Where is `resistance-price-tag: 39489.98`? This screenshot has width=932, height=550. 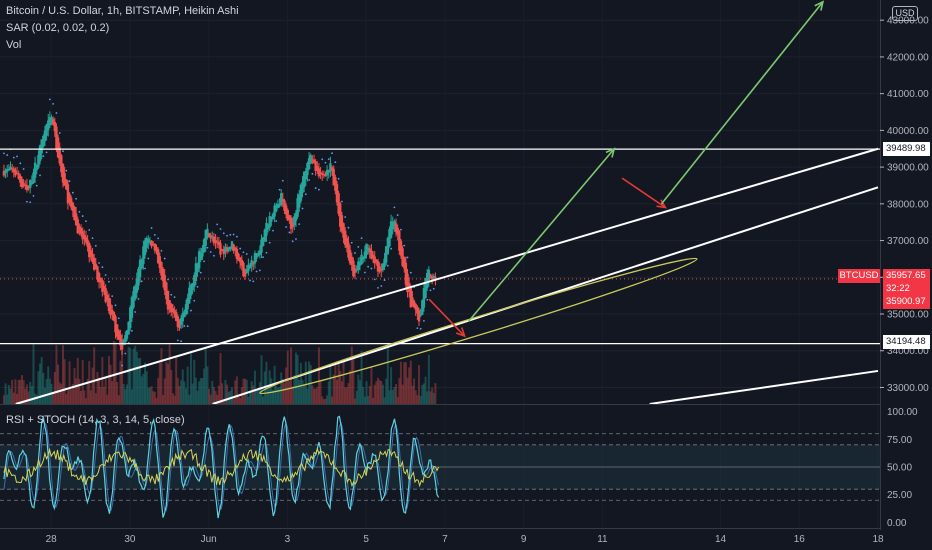
resistance-price-tag: 39489.98 is located at coordinates (906, 149).